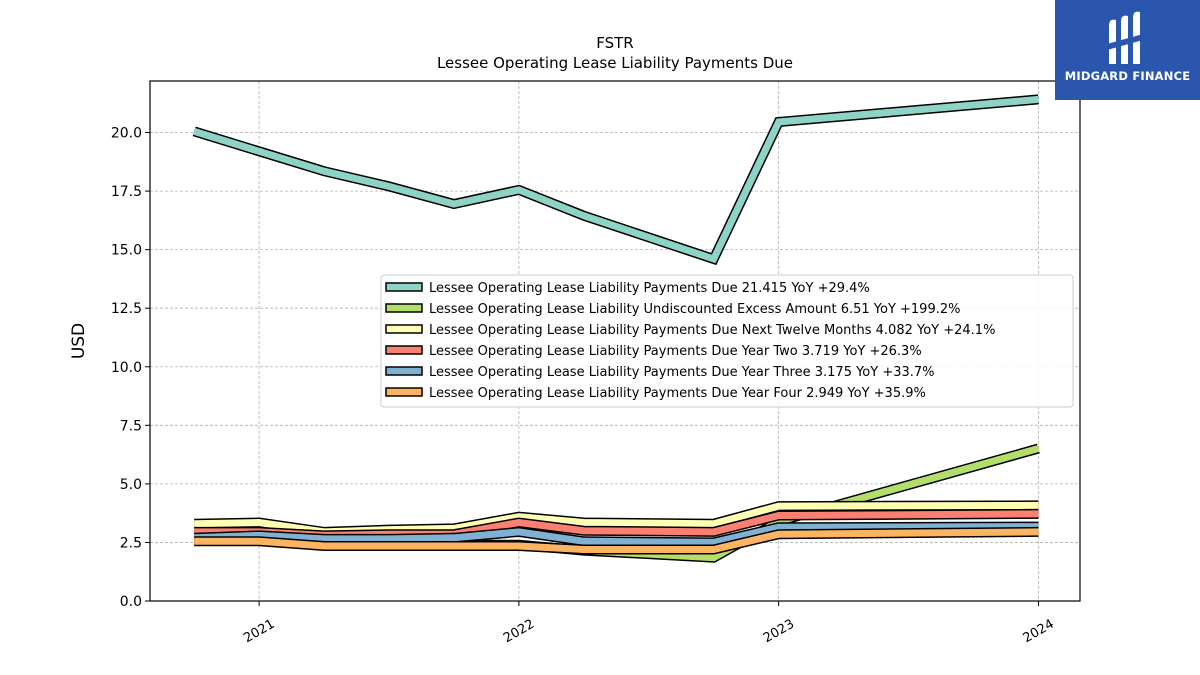 Image resolution: width=1200 pixels, height=675 pixels. I want to click on y-tick-label: 2.5, so click(131, 543).